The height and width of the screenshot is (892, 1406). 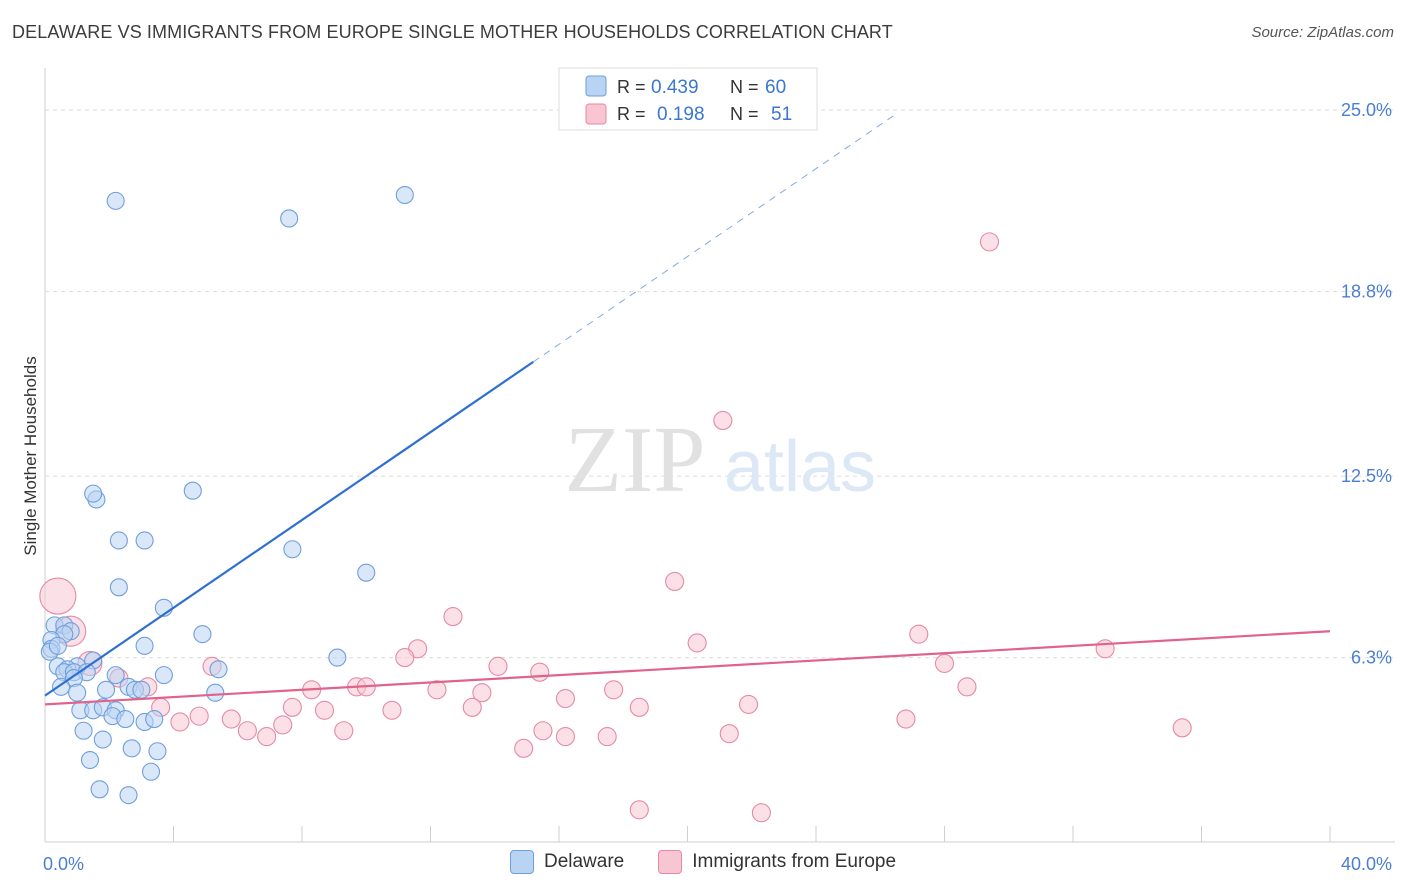 What do you see at coordinates (1371, 658) in the screenshot?
I see `y-tick-label-0: 6.3%` at bounding box center [1371, 658].